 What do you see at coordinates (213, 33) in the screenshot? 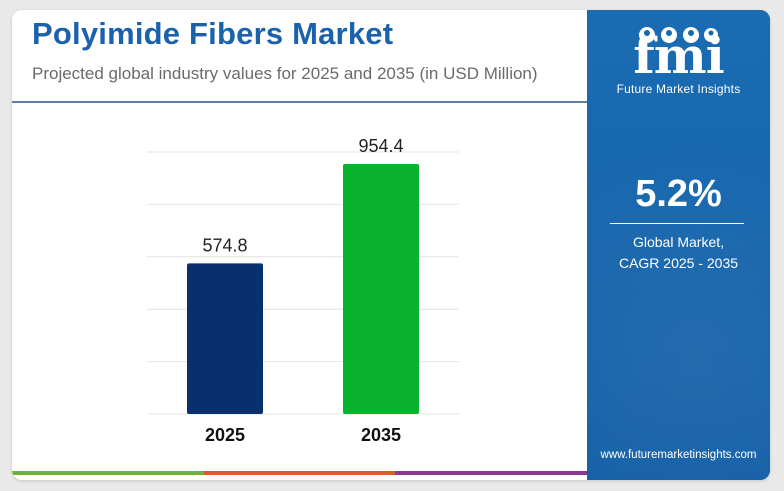
I see `page-title: Polyimide Fibers Market` at bounding box center [213, 33].